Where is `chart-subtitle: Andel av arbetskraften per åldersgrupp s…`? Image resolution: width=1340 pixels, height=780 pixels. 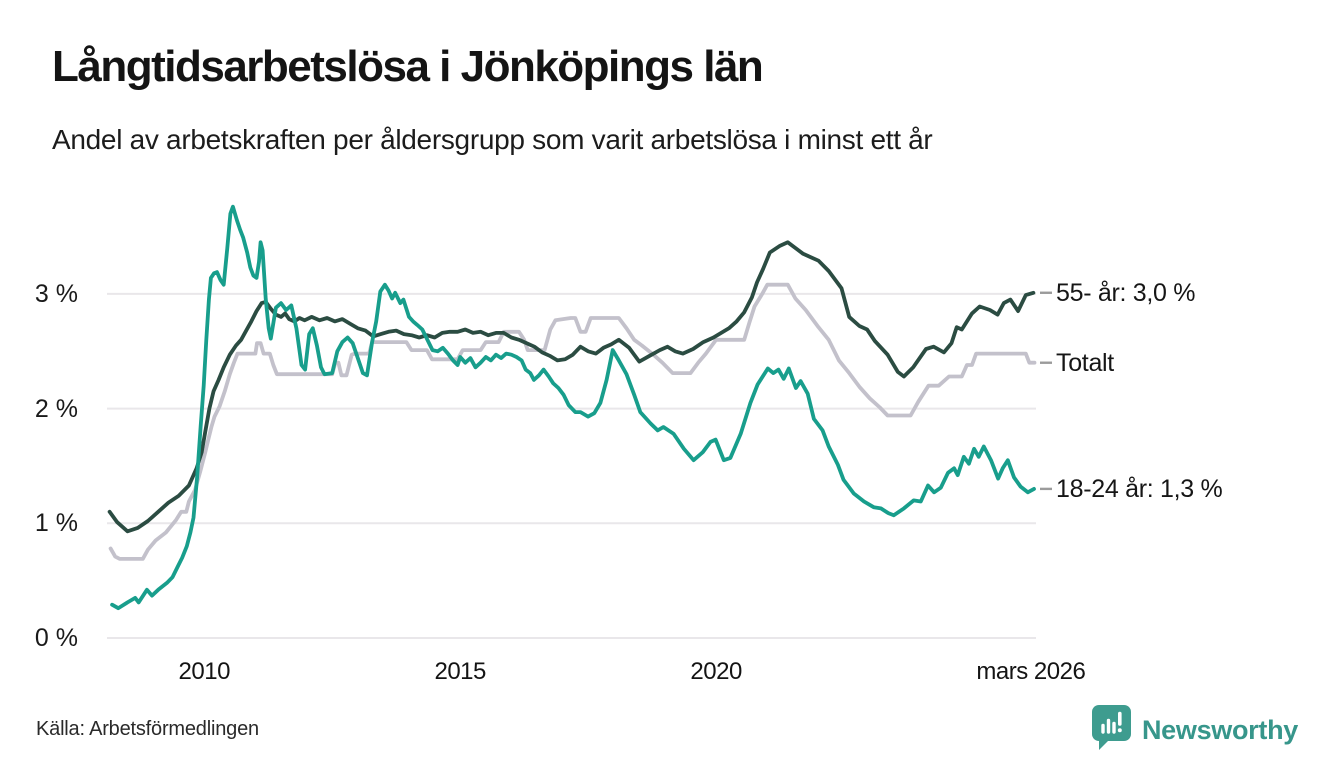 chart-subtitle: Andel av arbetskraften per åldersgrupp s… is located at coordinates (492, 139).